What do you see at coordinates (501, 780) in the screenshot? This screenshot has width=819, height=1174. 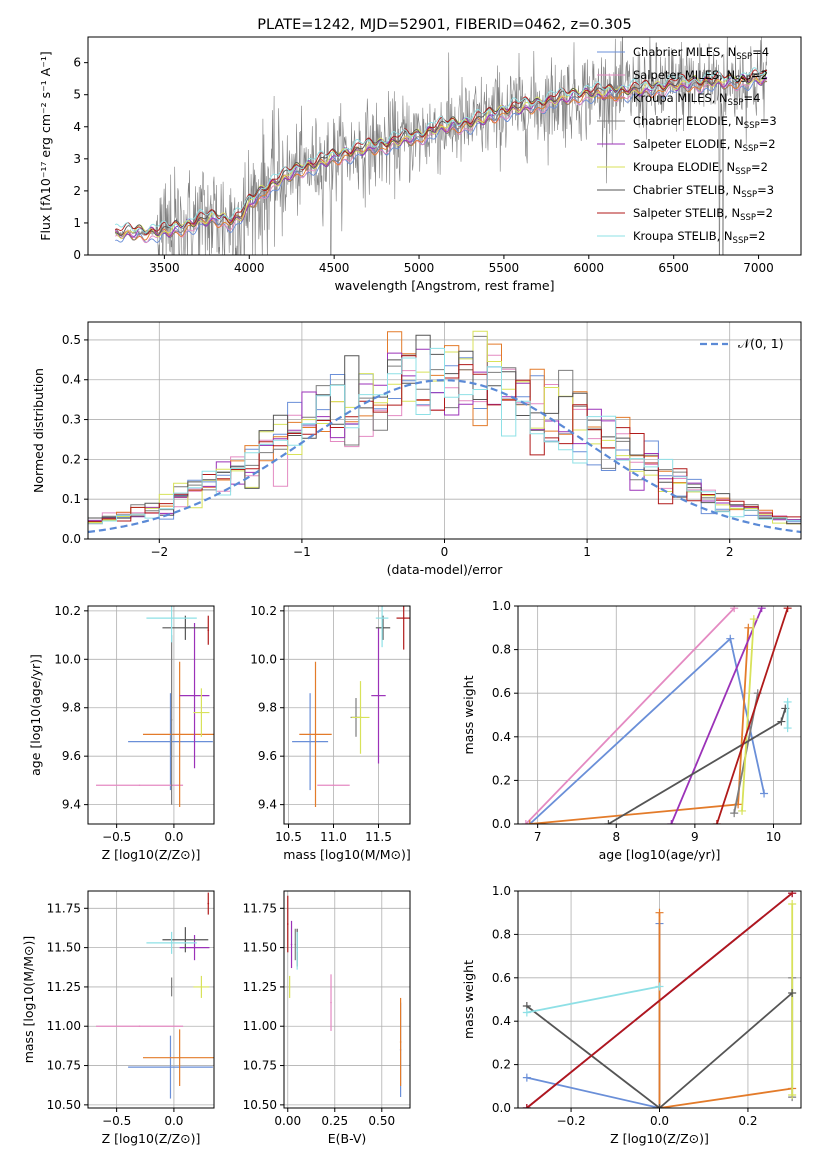 I see `y-tick-label: 0.2` at bounding box center [501, 780].